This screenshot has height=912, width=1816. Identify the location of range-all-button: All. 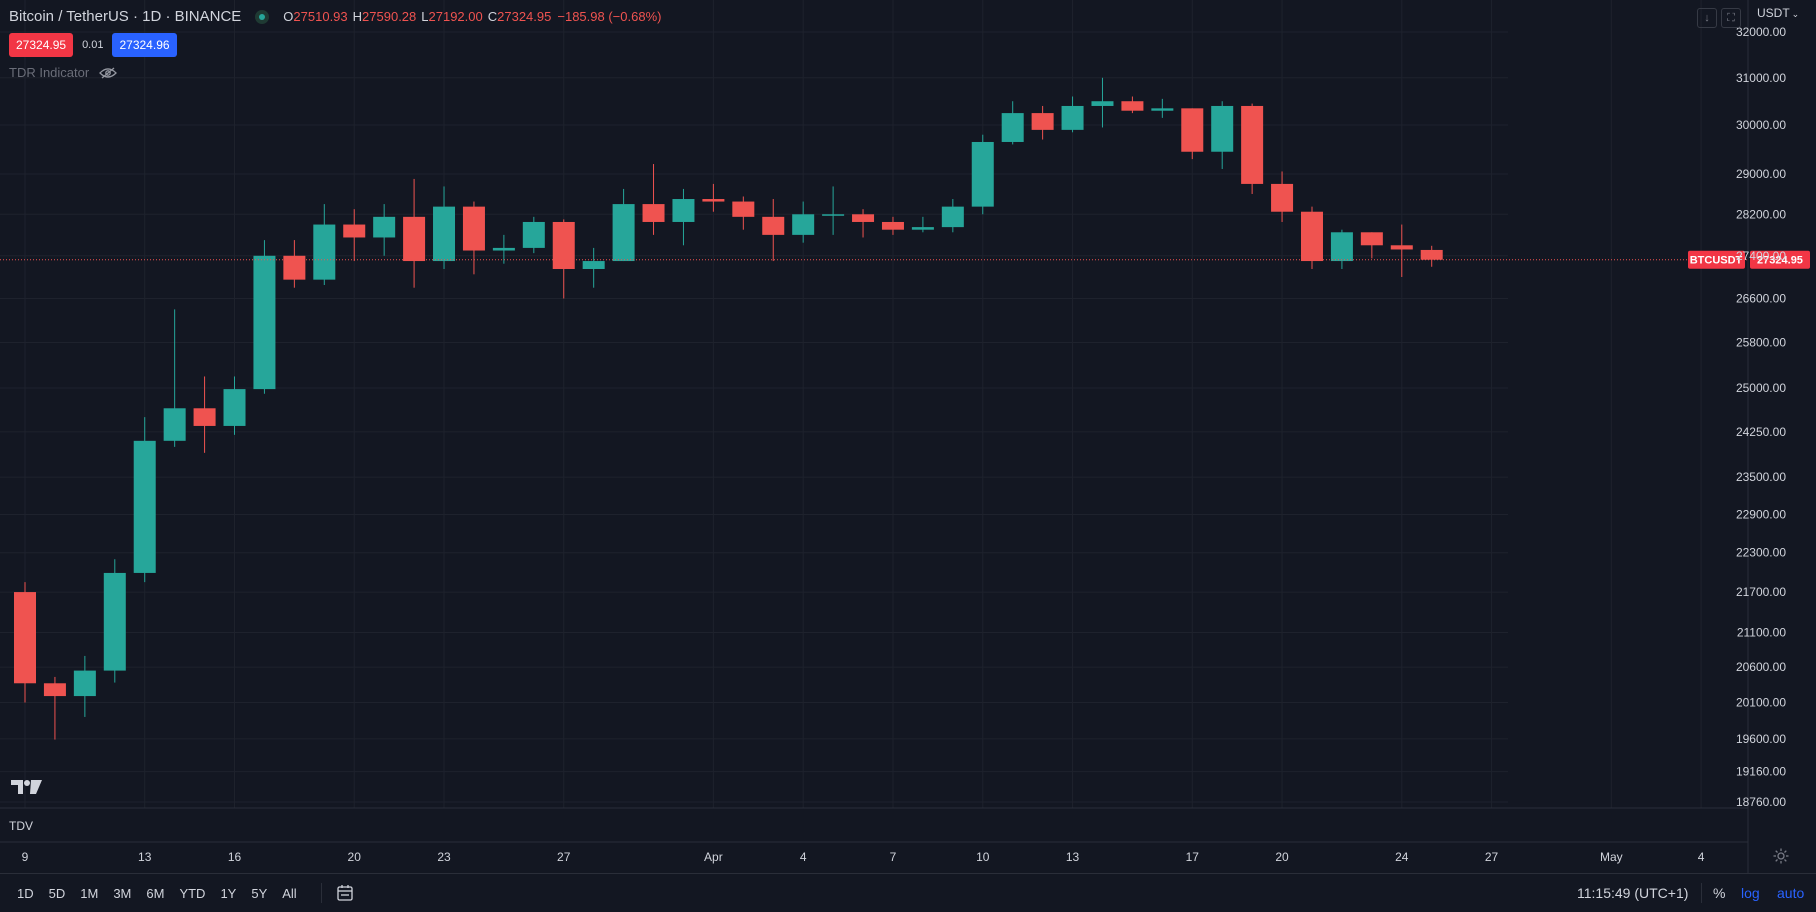
(289, 893).